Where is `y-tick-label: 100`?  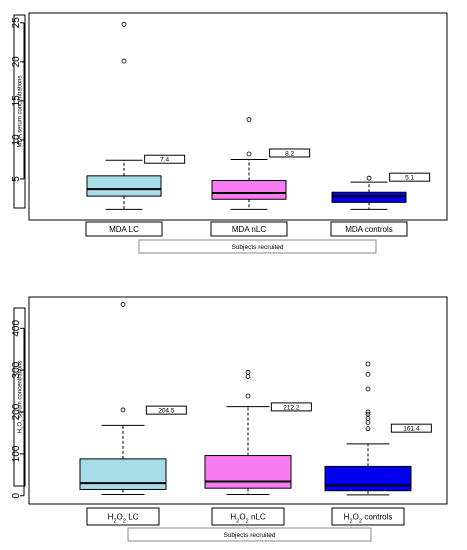
y-tick-label: 100 is located at coordinates (16, 453).